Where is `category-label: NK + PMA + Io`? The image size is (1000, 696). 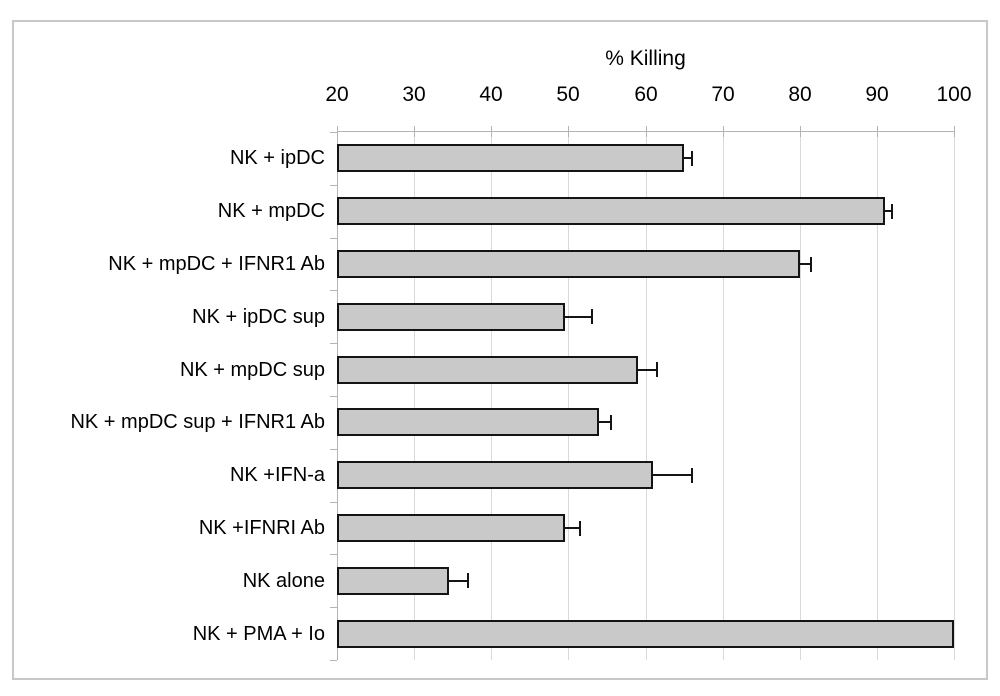
category-label: NK + PMA + Io is located at coordinates (258, 634).